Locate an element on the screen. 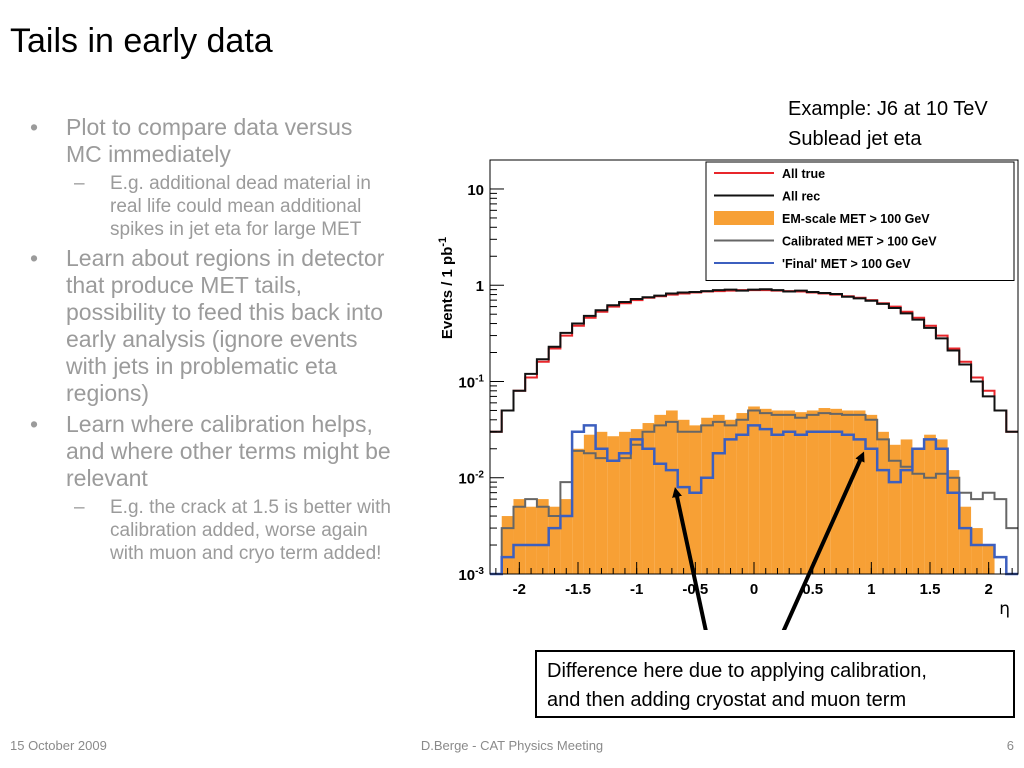  x-tick-label: 1 is located at coordinates (871, 589).